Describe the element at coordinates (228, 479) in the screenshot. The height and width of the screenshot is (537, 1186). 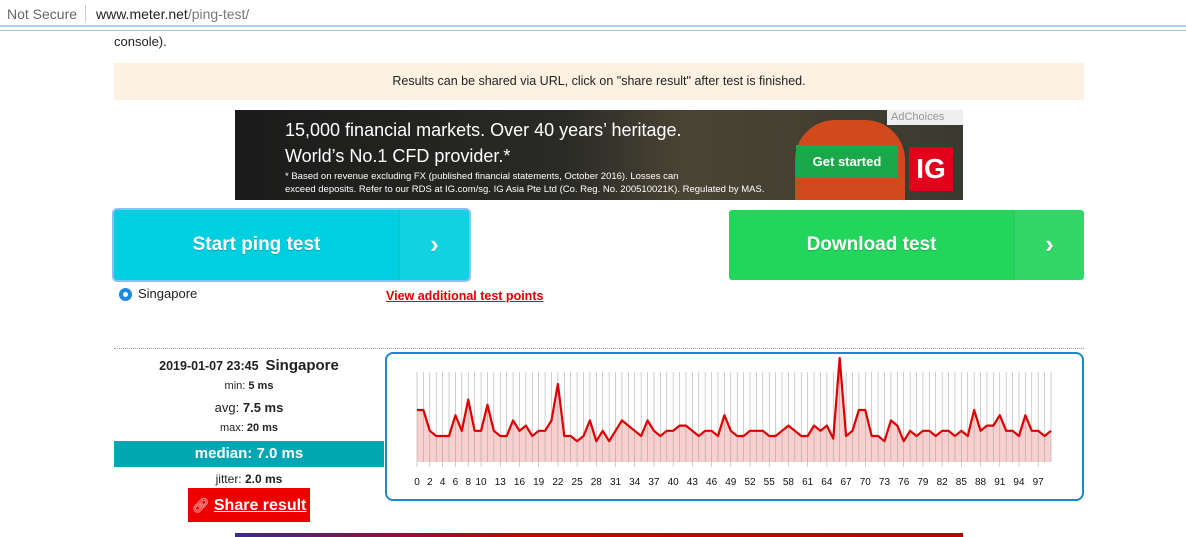
I see `jitter-label: jitter:` at that location.